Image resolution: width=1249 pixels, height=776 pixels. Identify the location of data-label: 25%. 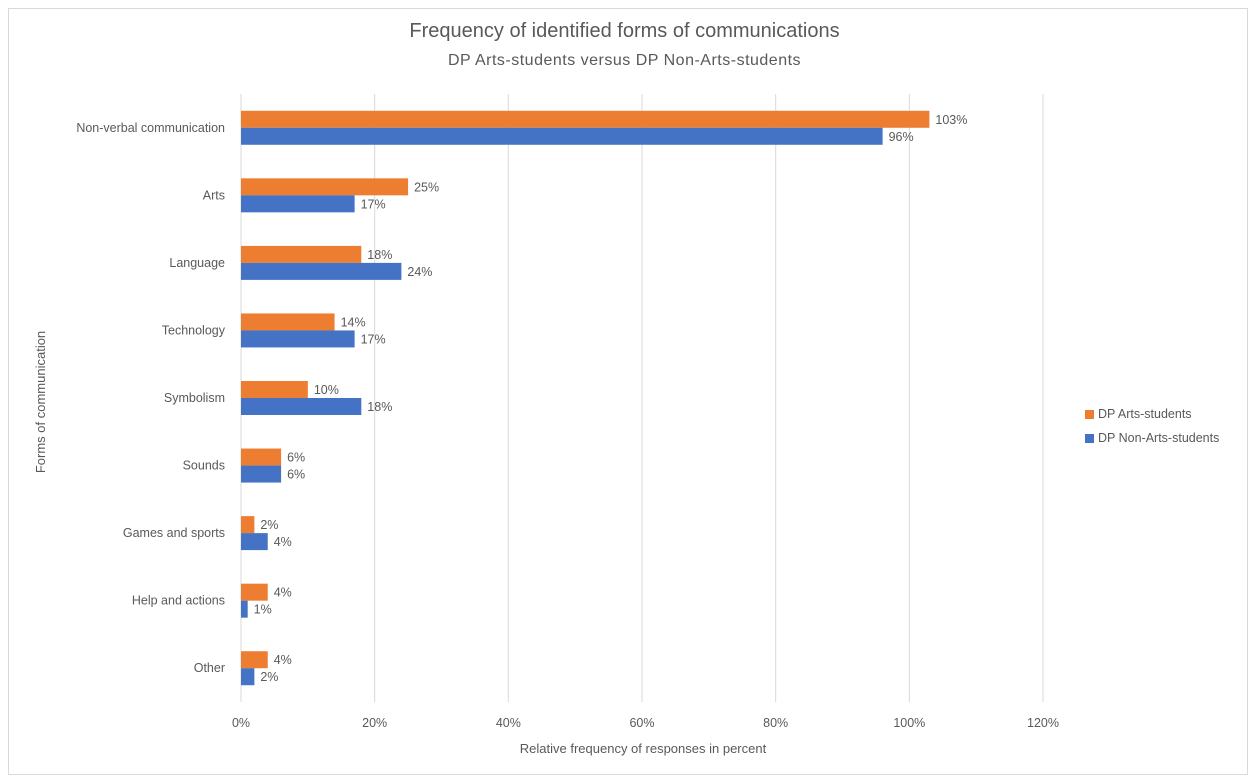
(426, 187).